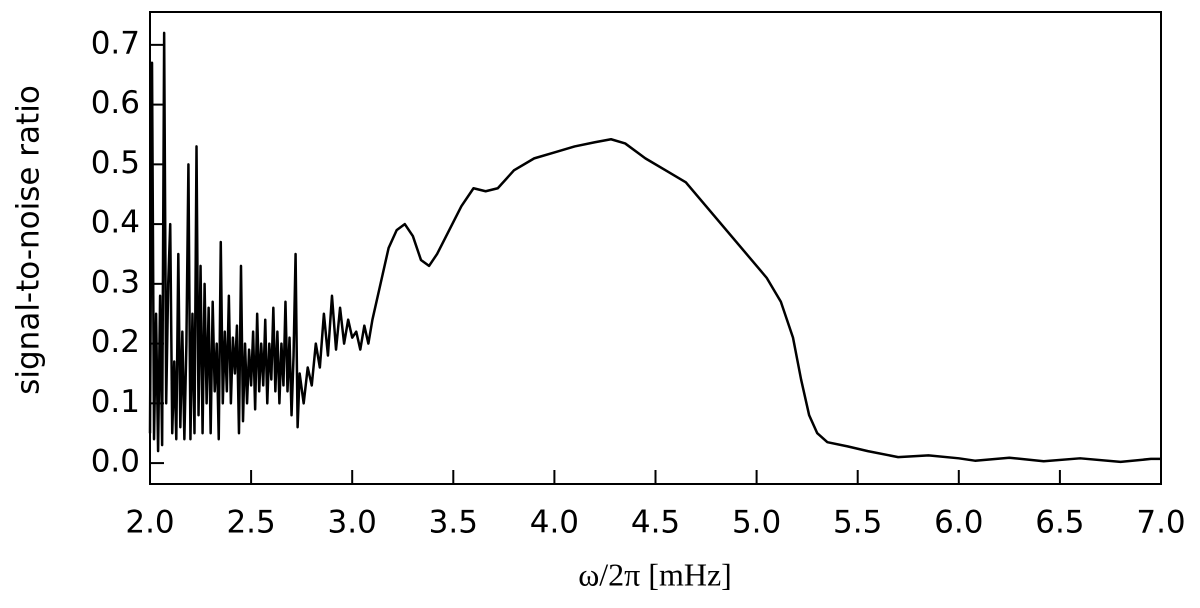 This screenshot has width=1200, height=608. Describe the element at coordinates (115, 462) in the screenshot. I see `y-tick-label: 0.0` at that location.